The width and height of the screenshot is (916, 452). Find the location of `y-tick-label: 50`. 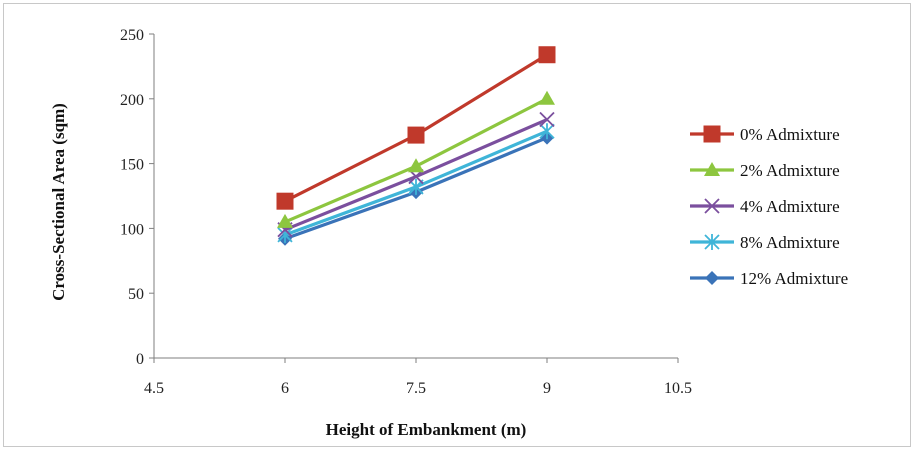

y-tick-label: 50 is located at coordinates (136, 294).